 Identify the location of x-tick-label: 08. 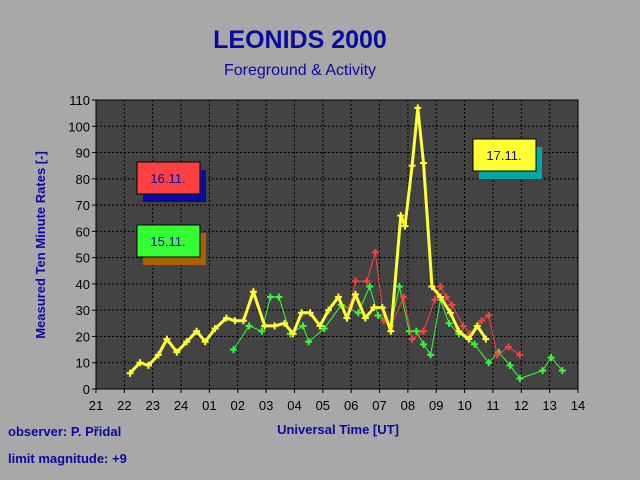
(408, 405).